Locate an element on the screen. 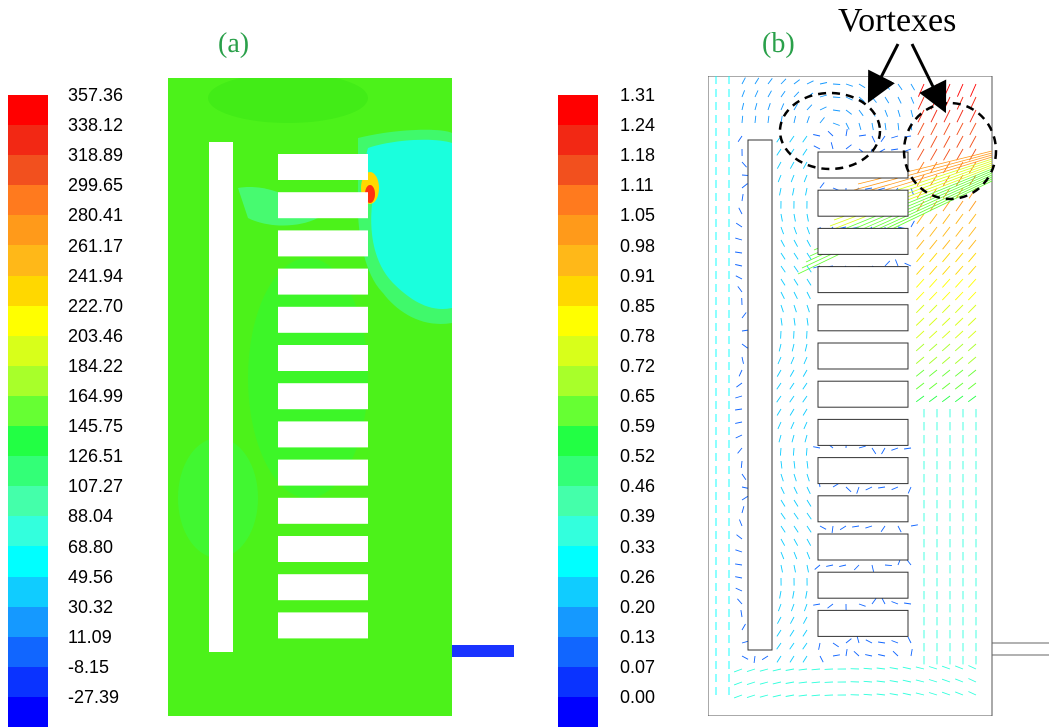 The width and height of the screenshot is (1049, 727). colorbar-tick-label: 107.27 is located at coordinates (95, 486).